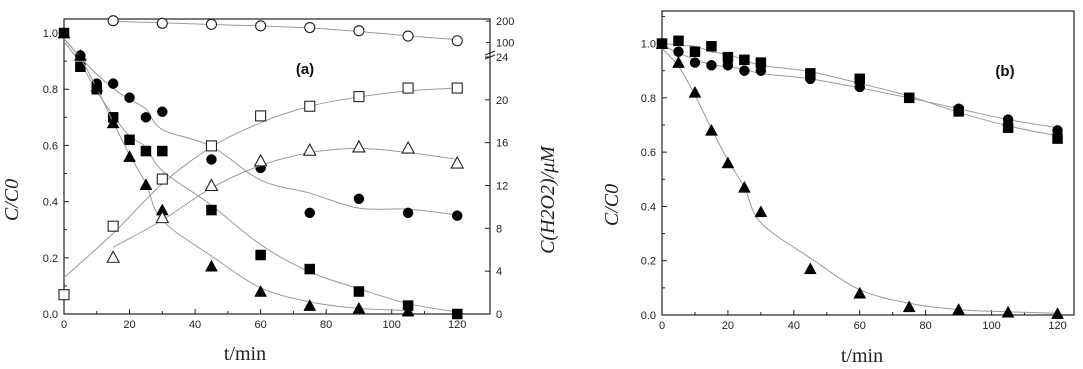 Image resolution: width=1083 pixels, height=369 pixels. What do you see at coordinates (285, 197) in the screenshot?
I see `fit-curve` at bounding box center [285, 197].